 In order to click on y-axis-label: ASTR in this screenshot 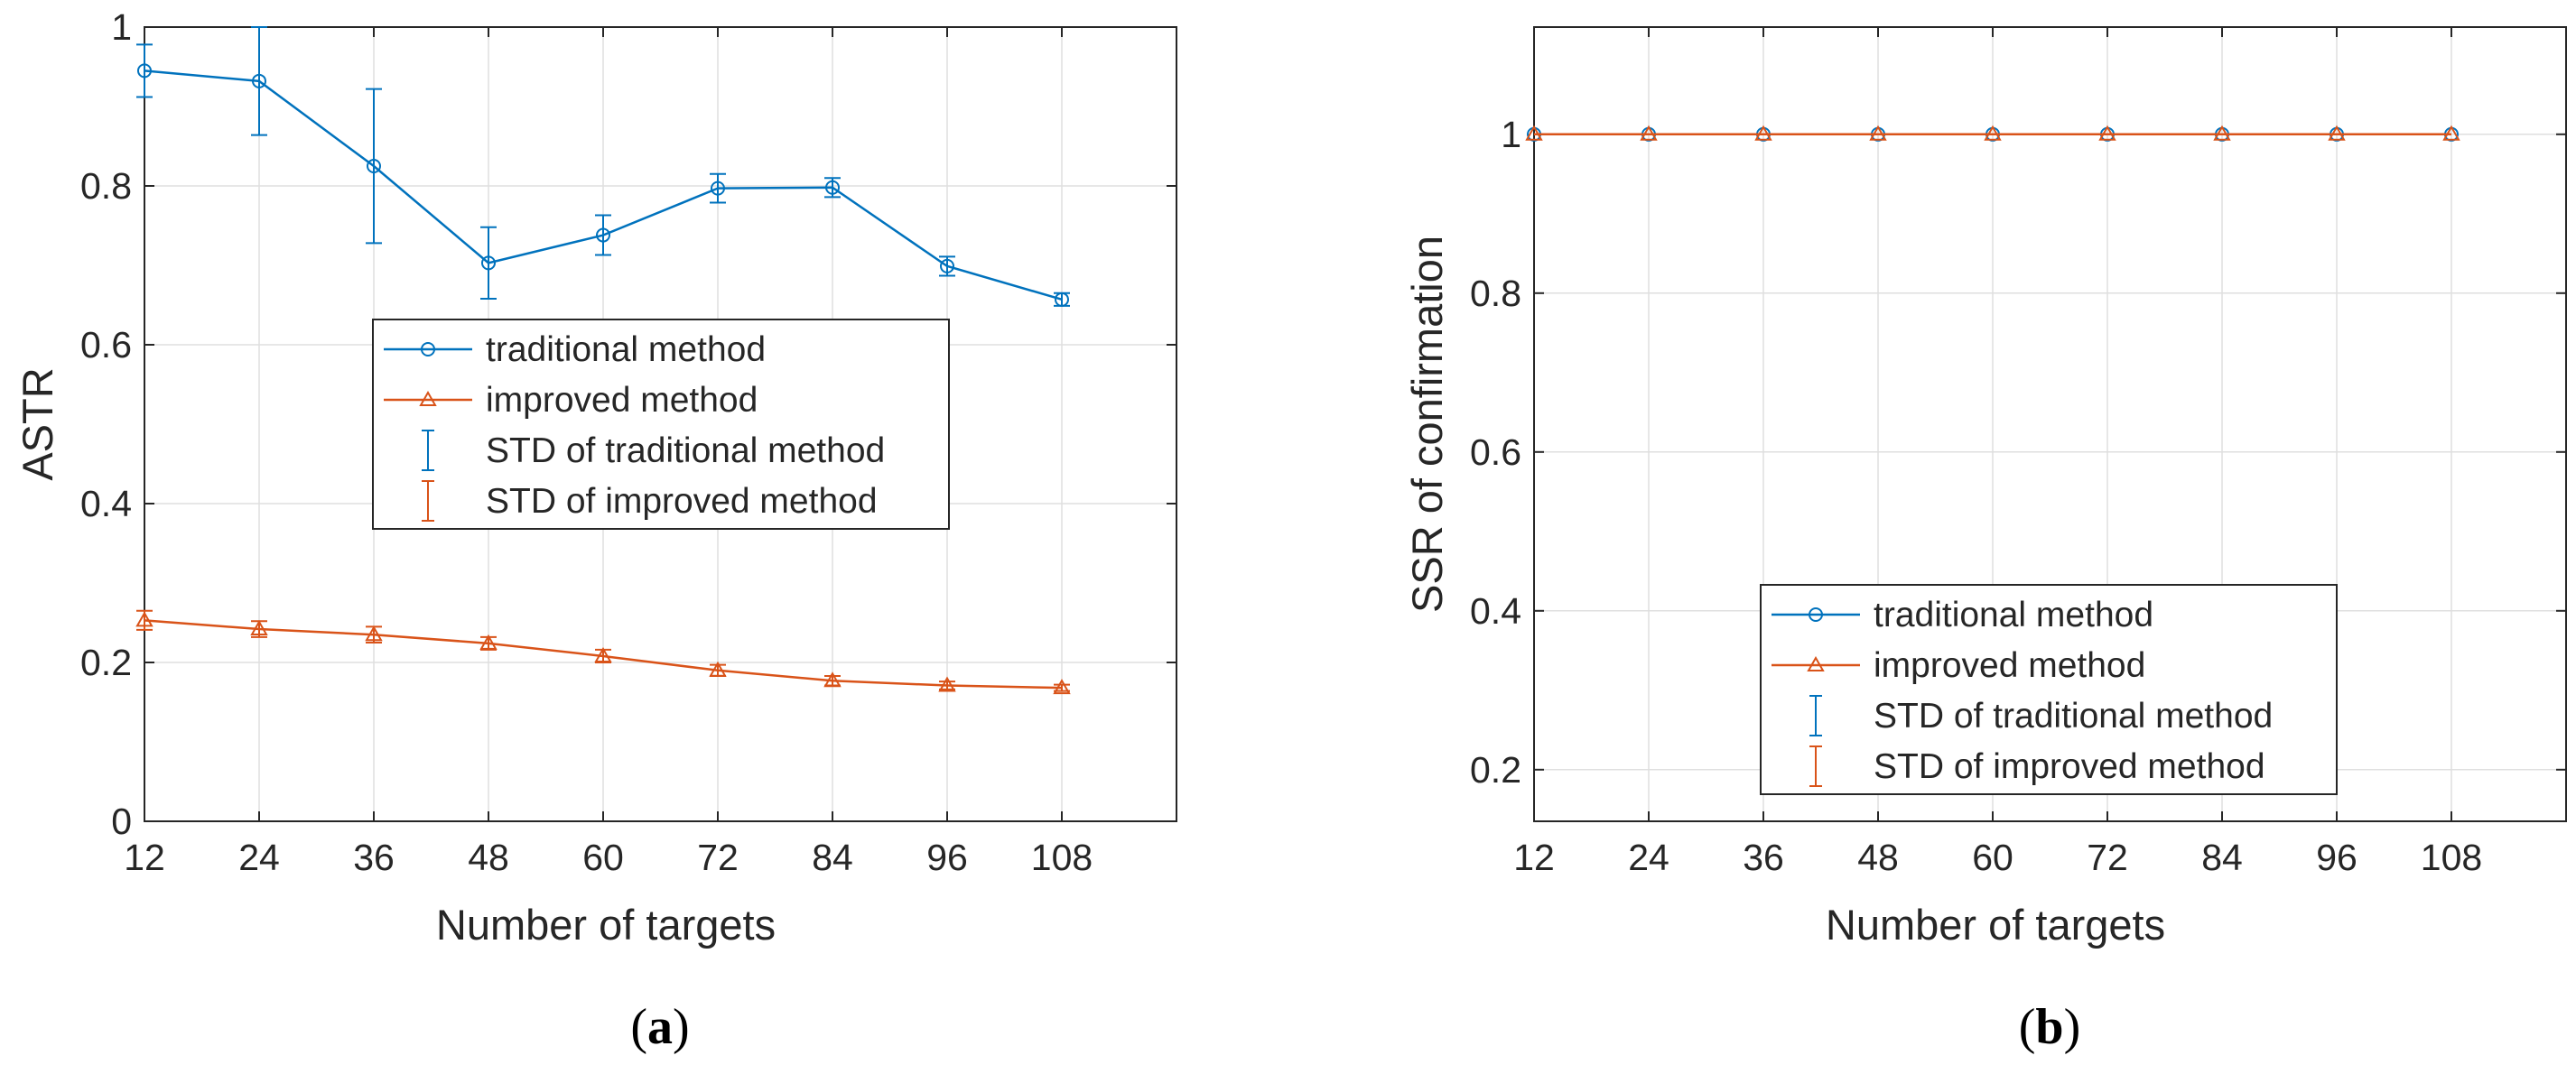, I will do `click(37, 423)`.